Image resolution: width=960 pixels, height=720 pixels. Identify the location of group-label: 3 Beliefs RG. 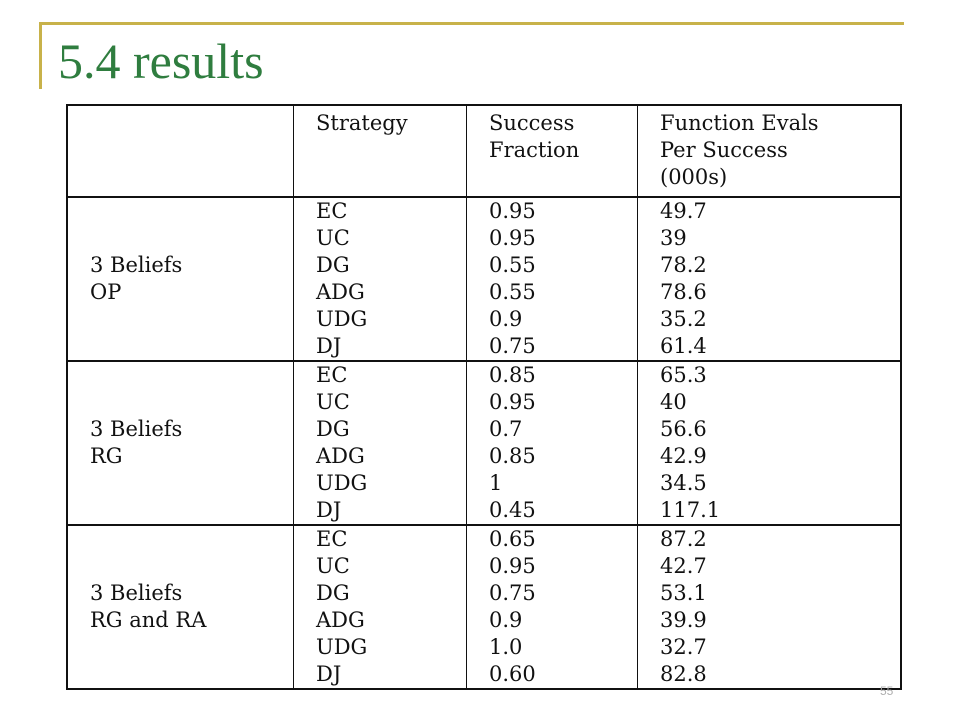
(180, 442).